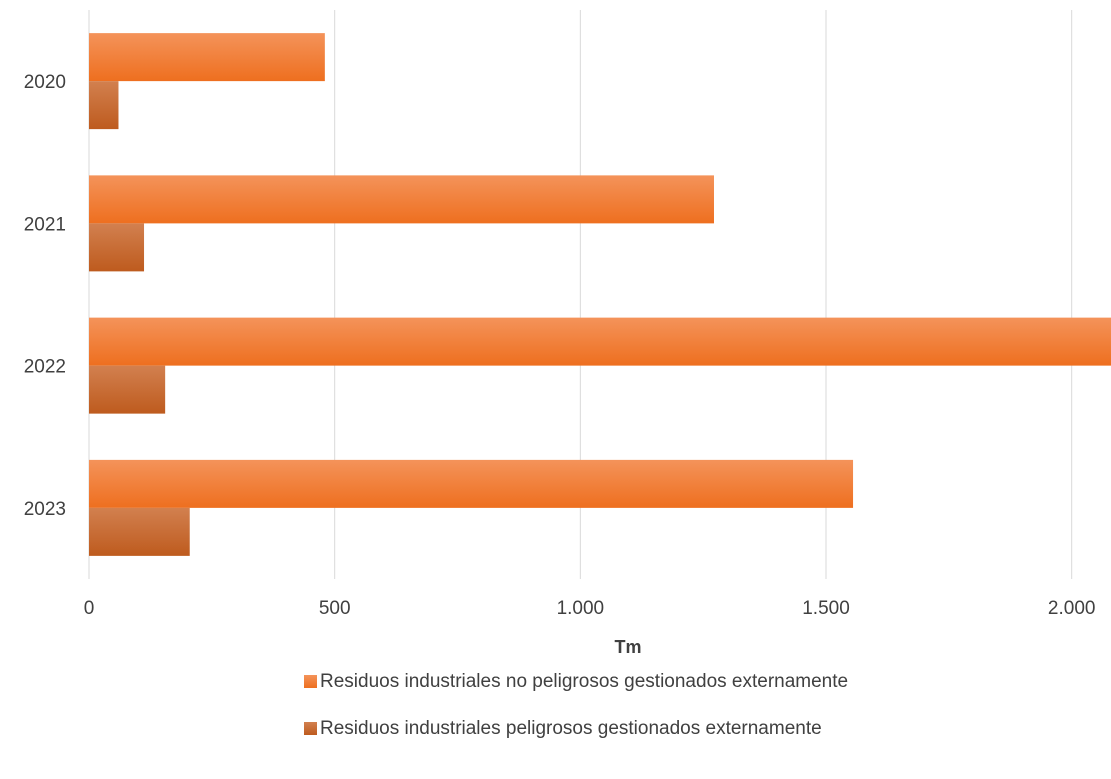 This screenshot has width=1111, height=779. Describe the element at coordinates (581, 608) in the screenshot. I see `x-tick-label: 1.000` at that location.